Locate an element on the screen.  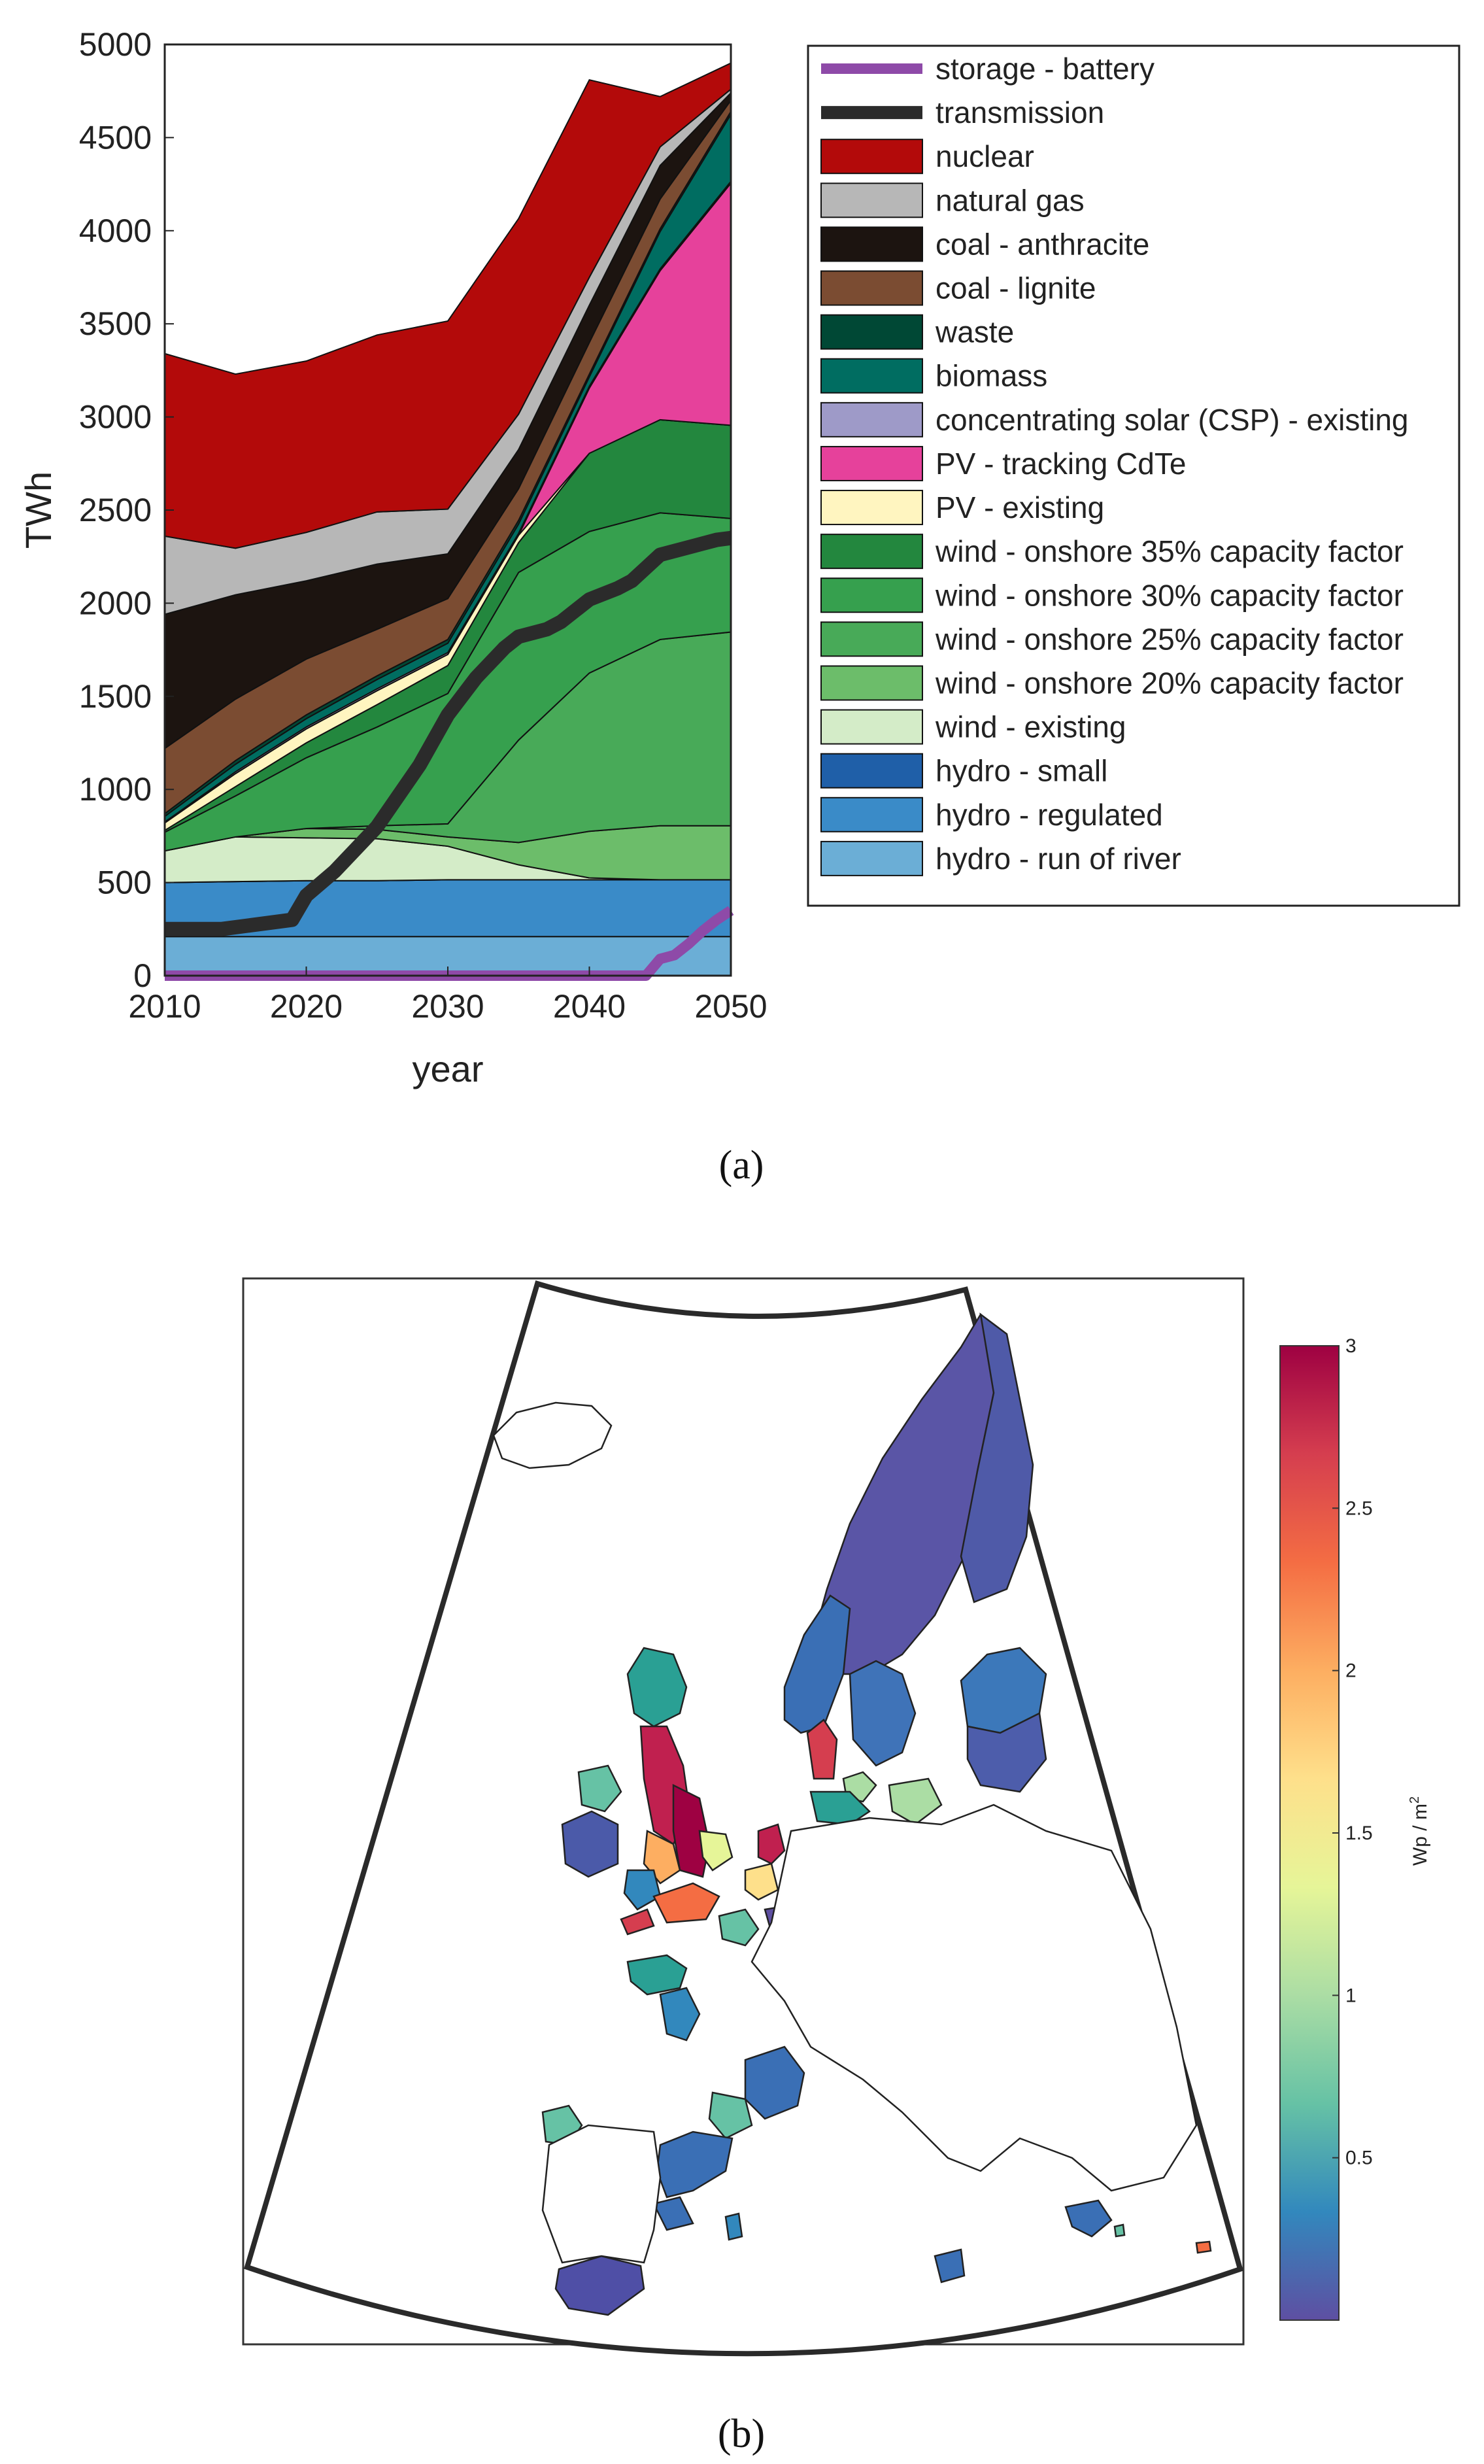
colorbar-tick-label: 3 is located at coordinates (1351, 1346).